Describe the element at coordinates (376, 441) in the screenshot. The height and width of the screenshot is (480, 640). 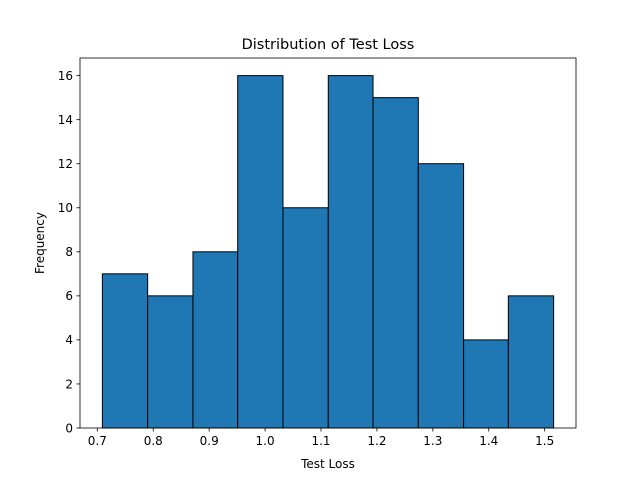
I see `x-tick-label: 1.2` at that location.